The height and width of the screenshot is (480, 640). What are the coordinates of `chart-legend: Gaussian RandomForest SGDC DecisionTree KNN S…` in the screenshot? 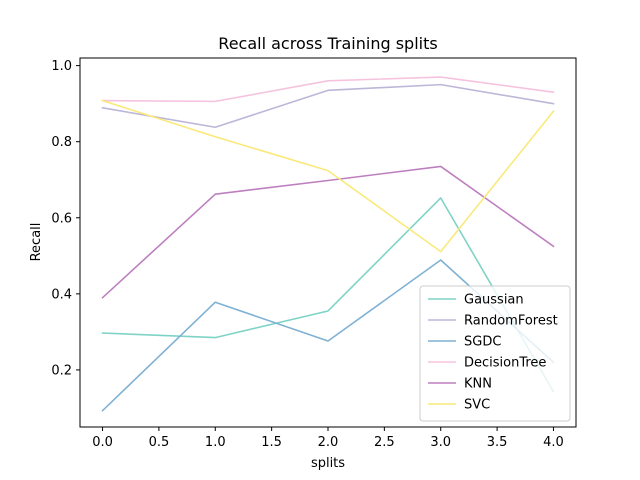 It's located at (495, 353).